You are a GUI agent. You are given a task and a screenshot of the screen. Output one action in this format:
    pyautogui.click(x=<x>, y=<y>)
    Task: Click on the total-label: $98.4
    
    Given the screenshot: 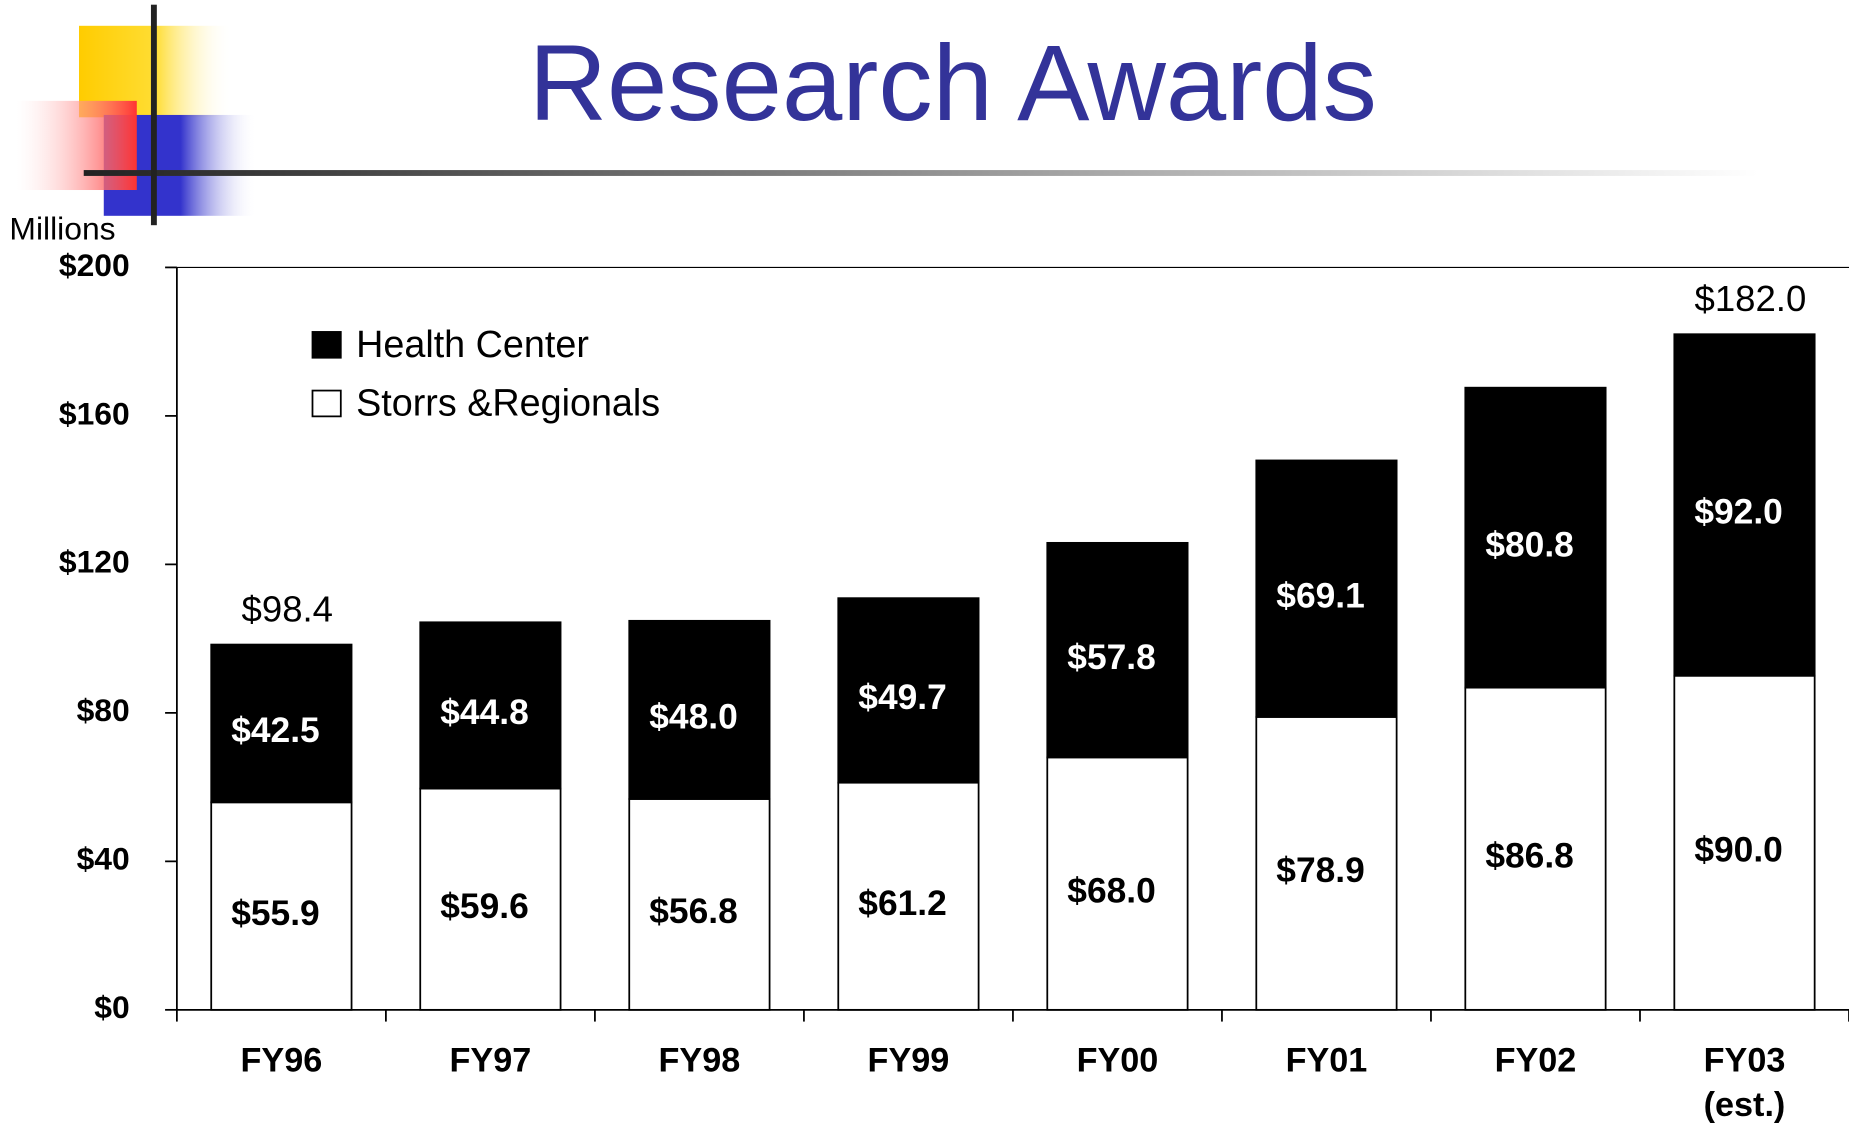 What is the action you would take?
    pyautogui.click(x=287, y=608)
    